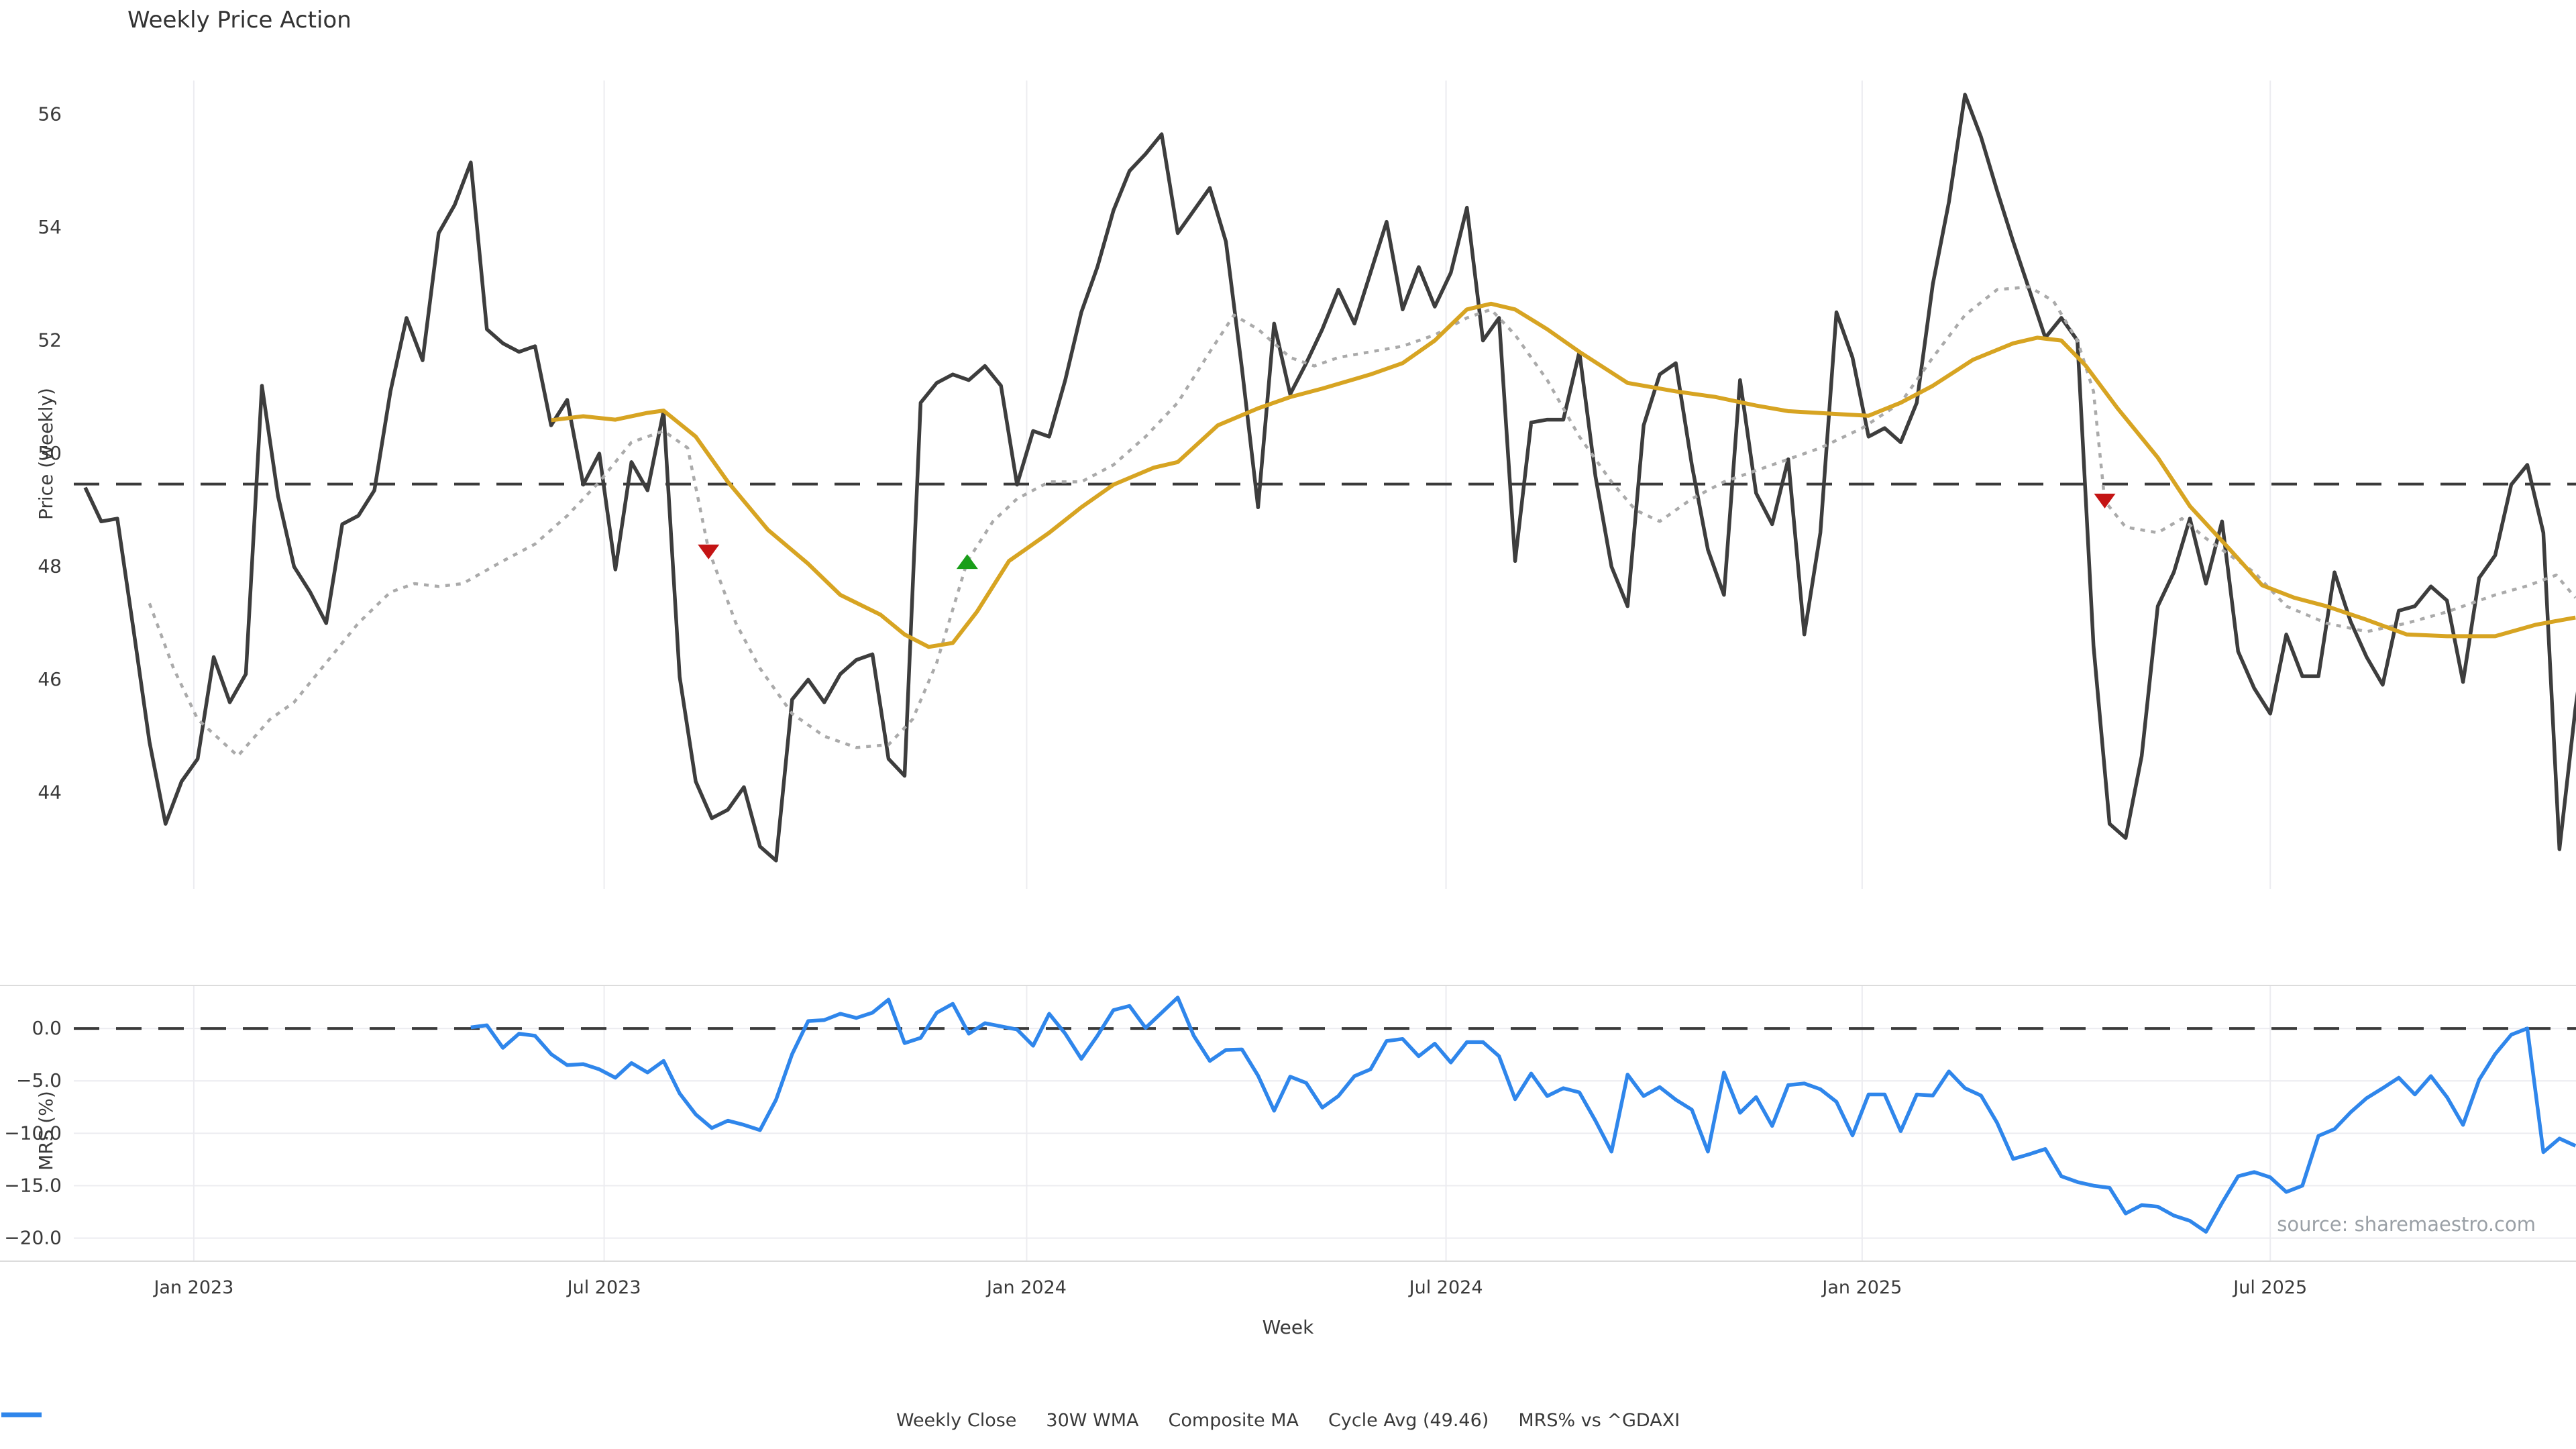  What do you see at coordinates (50, 340) in the screenshot?
I see `price-y-tick-label: 52` at bounding box center [50, 340].